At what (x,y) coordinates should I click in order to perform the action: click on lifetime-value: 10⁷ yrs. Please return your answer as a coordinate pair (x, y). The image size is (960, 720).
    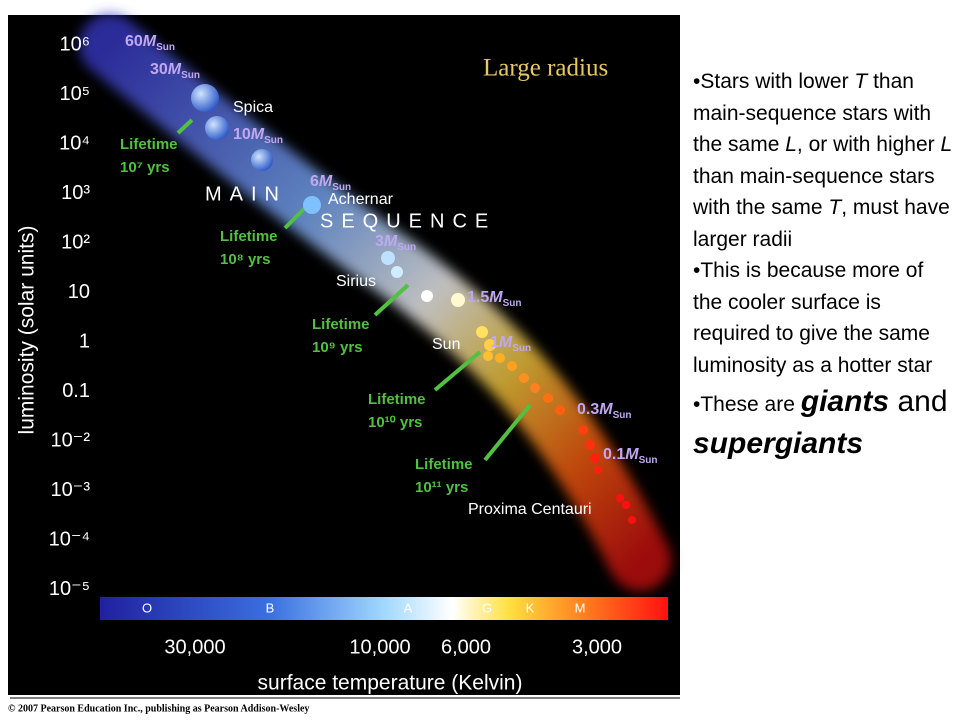
    Looking at the image, I should click on (145, 167).